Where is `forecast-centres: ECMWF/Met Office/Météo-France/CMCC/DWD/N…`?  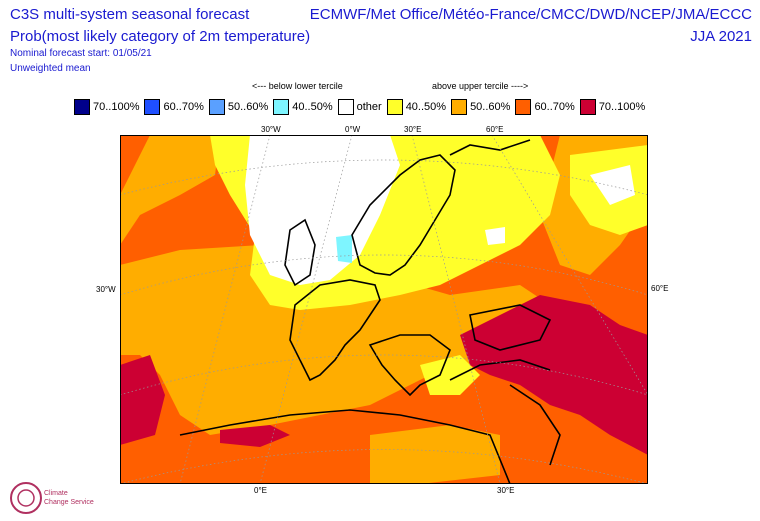
forecast-centres: ECMWF/Met Office/Météo-France/CMCC/DWD/N… is located at coordinates (530, 14).